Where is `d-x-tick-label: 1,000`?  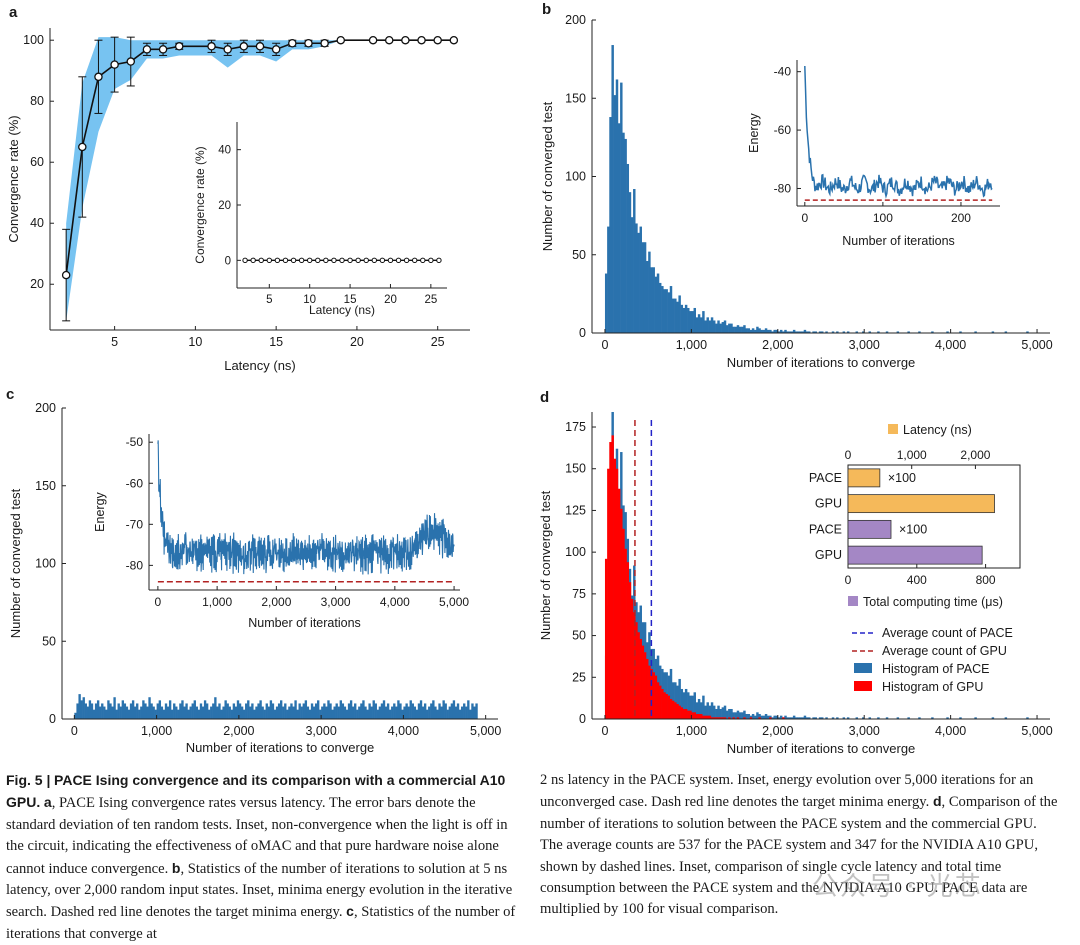
d-x-tick-label: 1,000 is located at coordinates (691, 731).